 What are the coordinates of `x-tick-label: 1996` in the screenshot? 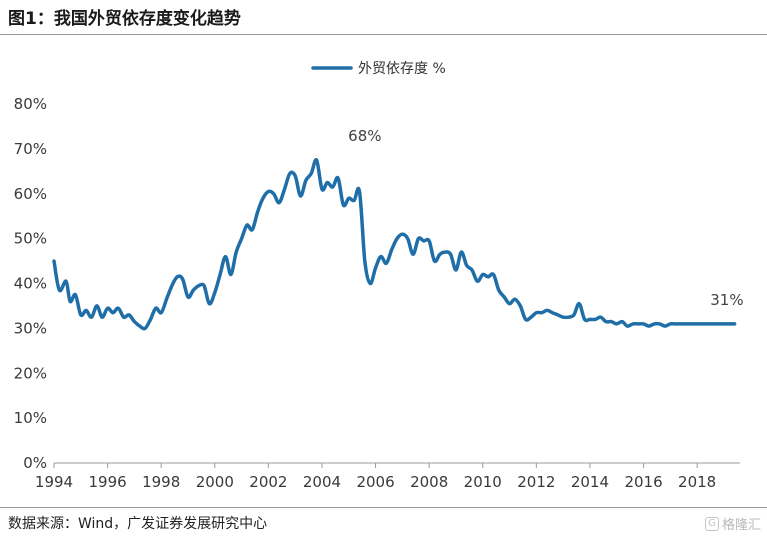 It's located at (108, 482).